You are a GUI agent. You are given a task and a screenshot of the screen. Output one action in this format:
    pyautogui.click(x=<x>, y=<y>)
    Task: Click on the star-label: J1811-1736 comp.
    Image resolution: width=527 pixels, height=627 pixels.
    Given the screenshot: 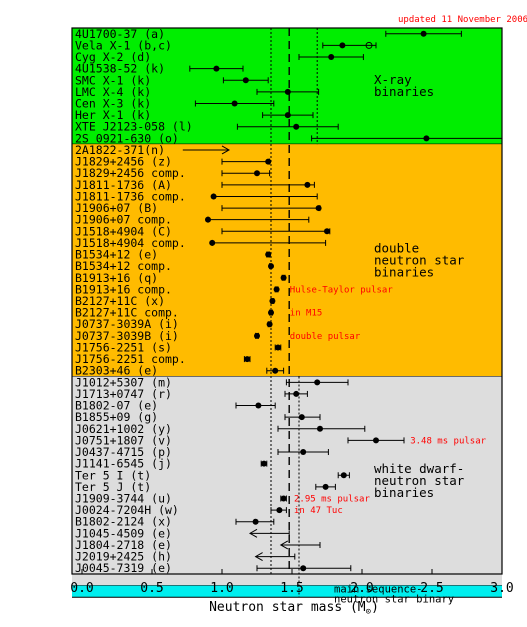 What is the action you would take?
    pyautogui.click(x=130, y=196)
    